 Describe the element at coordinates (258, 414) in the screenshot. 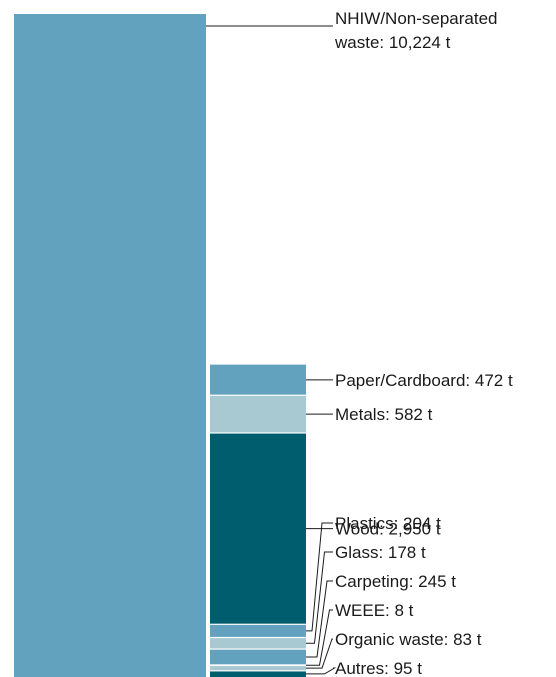

I see `bar-segment-metals` at that location.